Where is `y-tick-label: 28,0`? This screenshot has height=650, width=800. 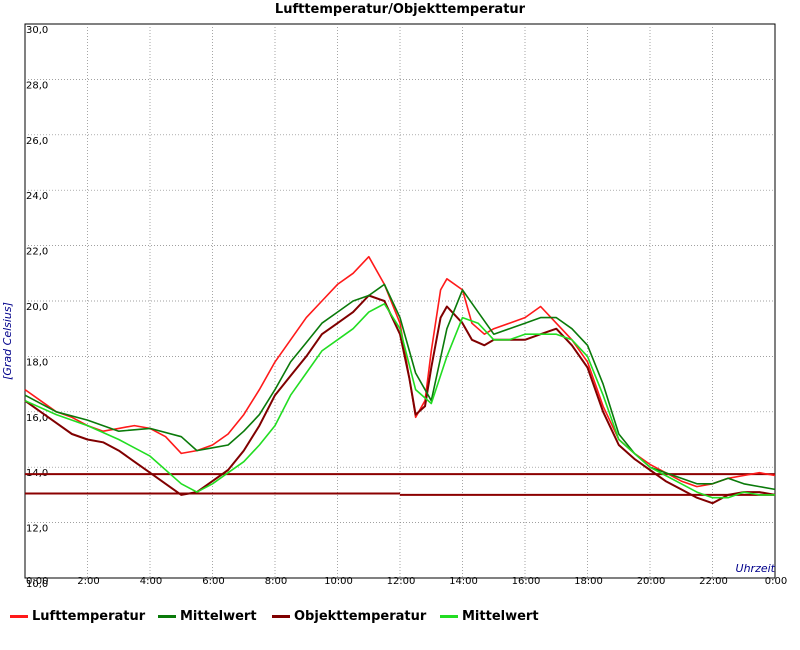
y-tick-label: 28,0 is located at coordinates (37, 85).